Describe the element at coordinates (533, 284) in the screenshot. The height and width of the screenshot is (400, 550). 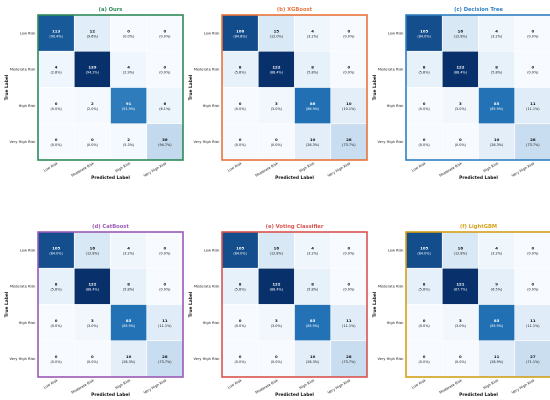
I see `panel-6-cell-count-r1-c3: 0` at that location.